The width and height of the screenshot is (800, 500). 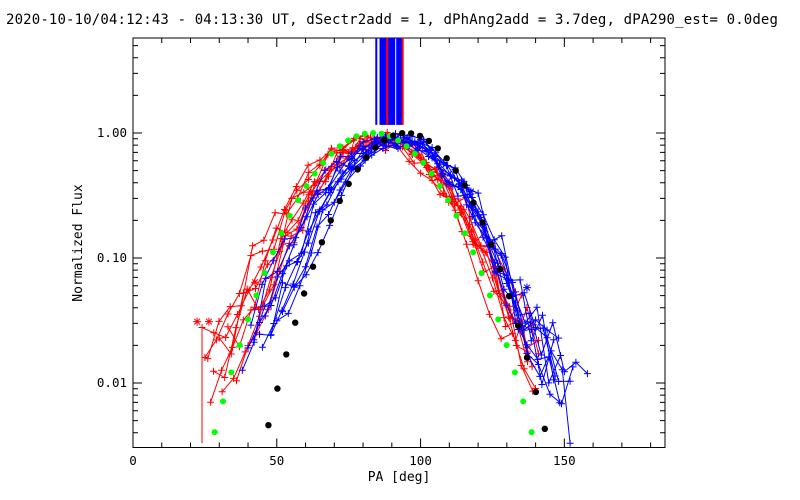 What do you see at coordinates (78, 243) in the screenshot?
I see `y-axis-label: Normalized Flux` at bounding box center [78, 243].